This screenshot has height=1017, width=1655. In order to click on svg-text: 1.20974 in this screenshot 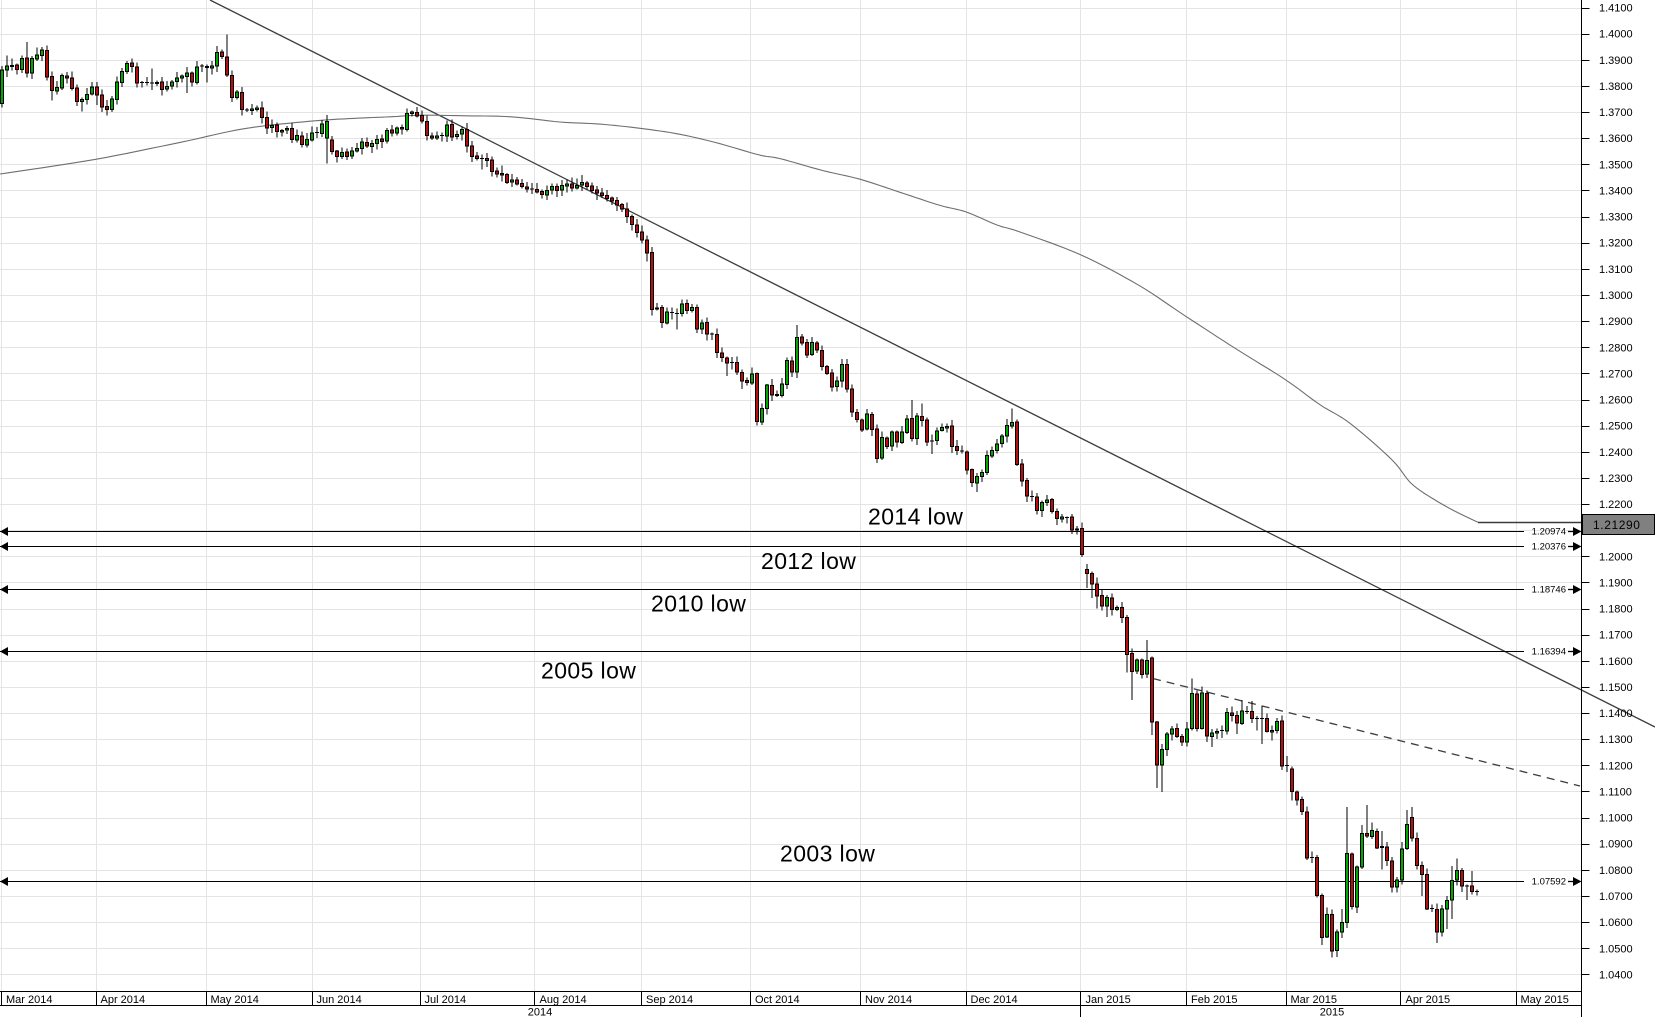, I will do `click(1549, 532)`.